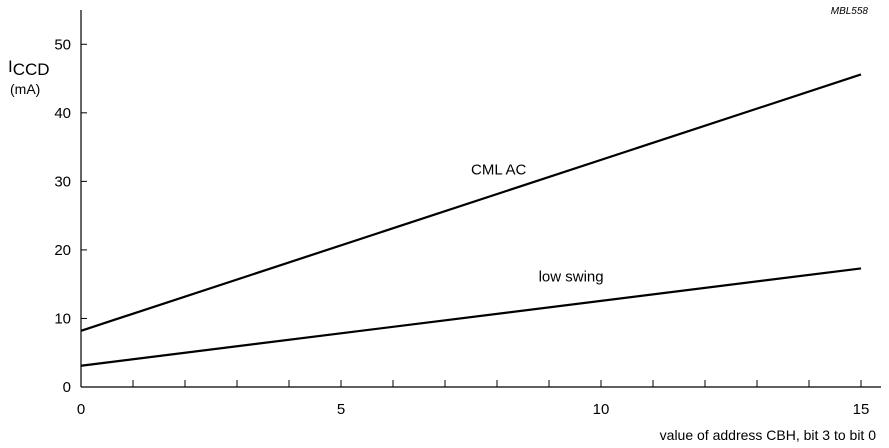 This screenshot has width=889, height=448. What do you see at coordinates (25, 89) in the screenshot?
I see `y-axis-unit: (mA)` at bounding box center [25, 89].